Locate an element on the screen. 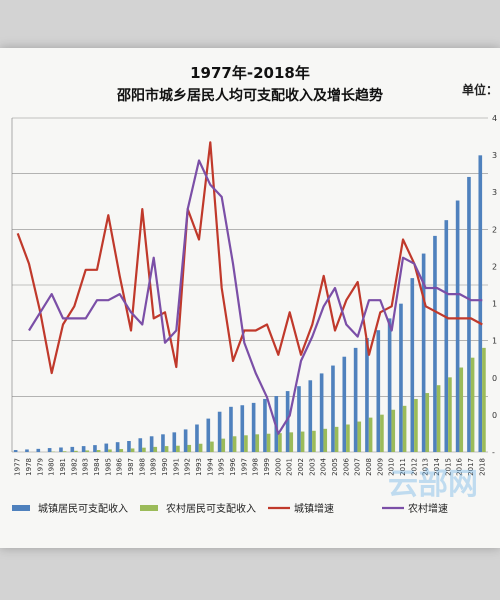 This screenshot has width=500, height=600. legend-label: 城镇增速 is located at coordinates (314, 508).